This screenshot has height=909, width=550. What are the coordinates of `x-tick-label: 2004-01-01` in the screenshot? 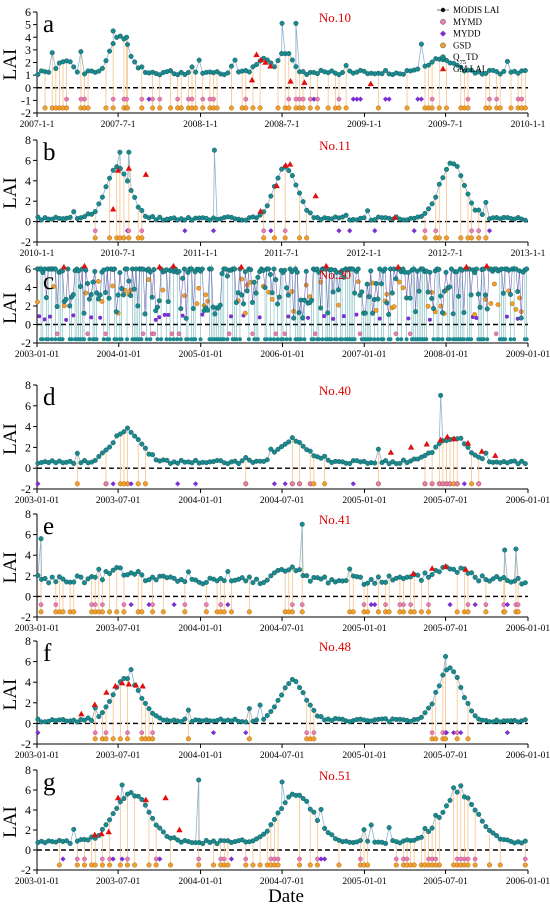 It's located at (119, 355).